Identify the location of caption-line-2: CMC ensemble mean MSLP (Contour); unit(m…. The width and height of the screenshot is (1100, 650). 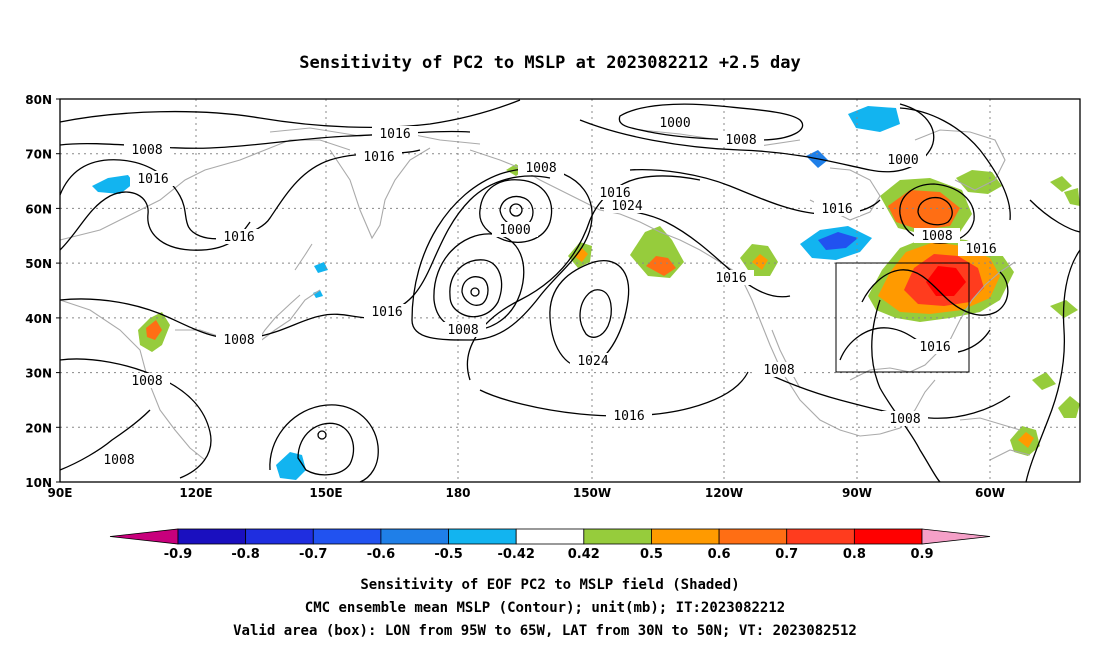
(545, 608).